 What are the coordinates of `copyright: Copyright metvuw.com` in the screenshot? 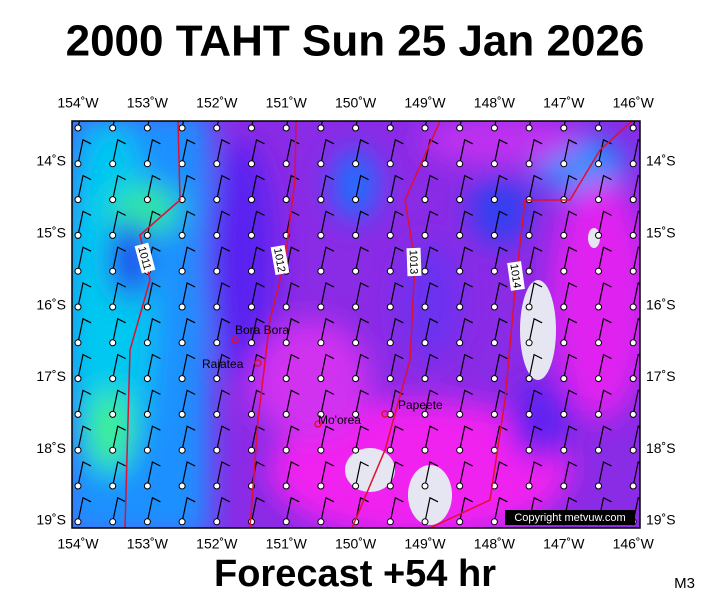 It's located at (569, 518).